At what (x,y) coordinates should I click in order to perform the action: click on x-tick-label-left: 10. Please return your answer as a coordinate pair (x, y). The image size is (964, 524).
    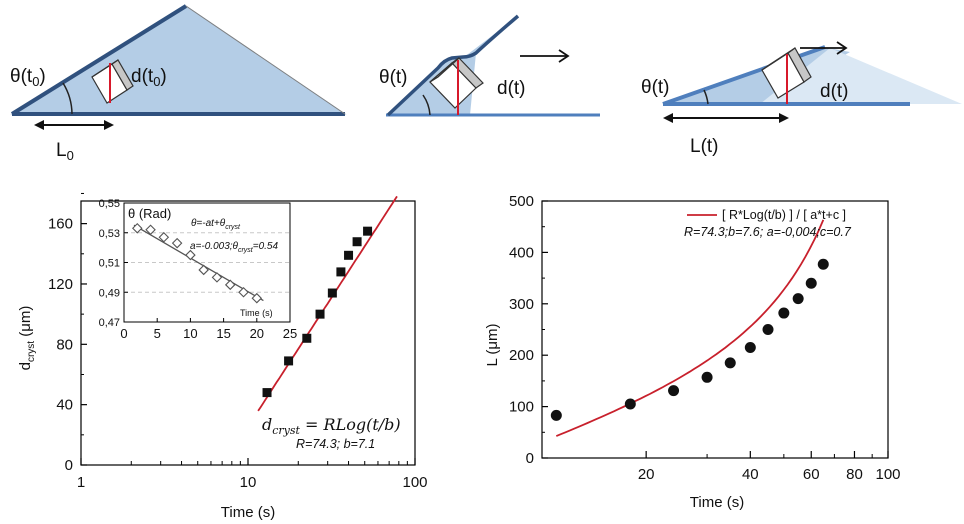
    Looking at the image, I should click on (248, 482).